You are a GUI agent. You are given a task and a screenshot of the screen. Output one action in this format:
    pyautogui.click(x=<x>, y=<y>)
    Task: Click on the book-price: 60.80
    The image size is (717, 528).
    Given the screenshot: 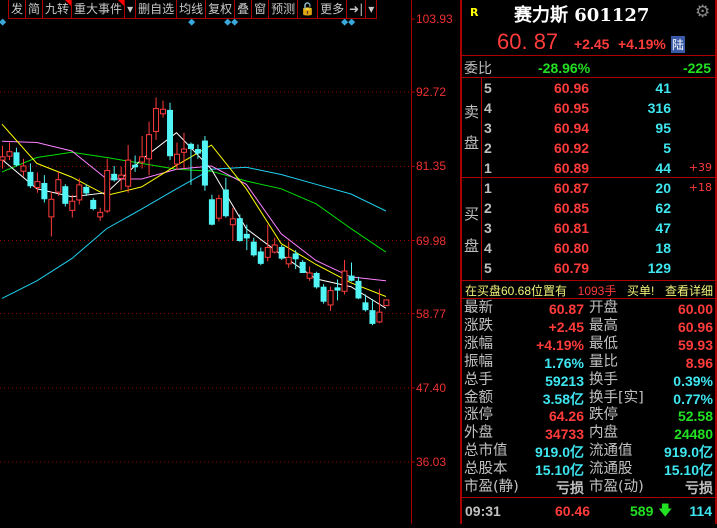 What is the action you would take?
    pyautogui.click(x=572, y=248)
    